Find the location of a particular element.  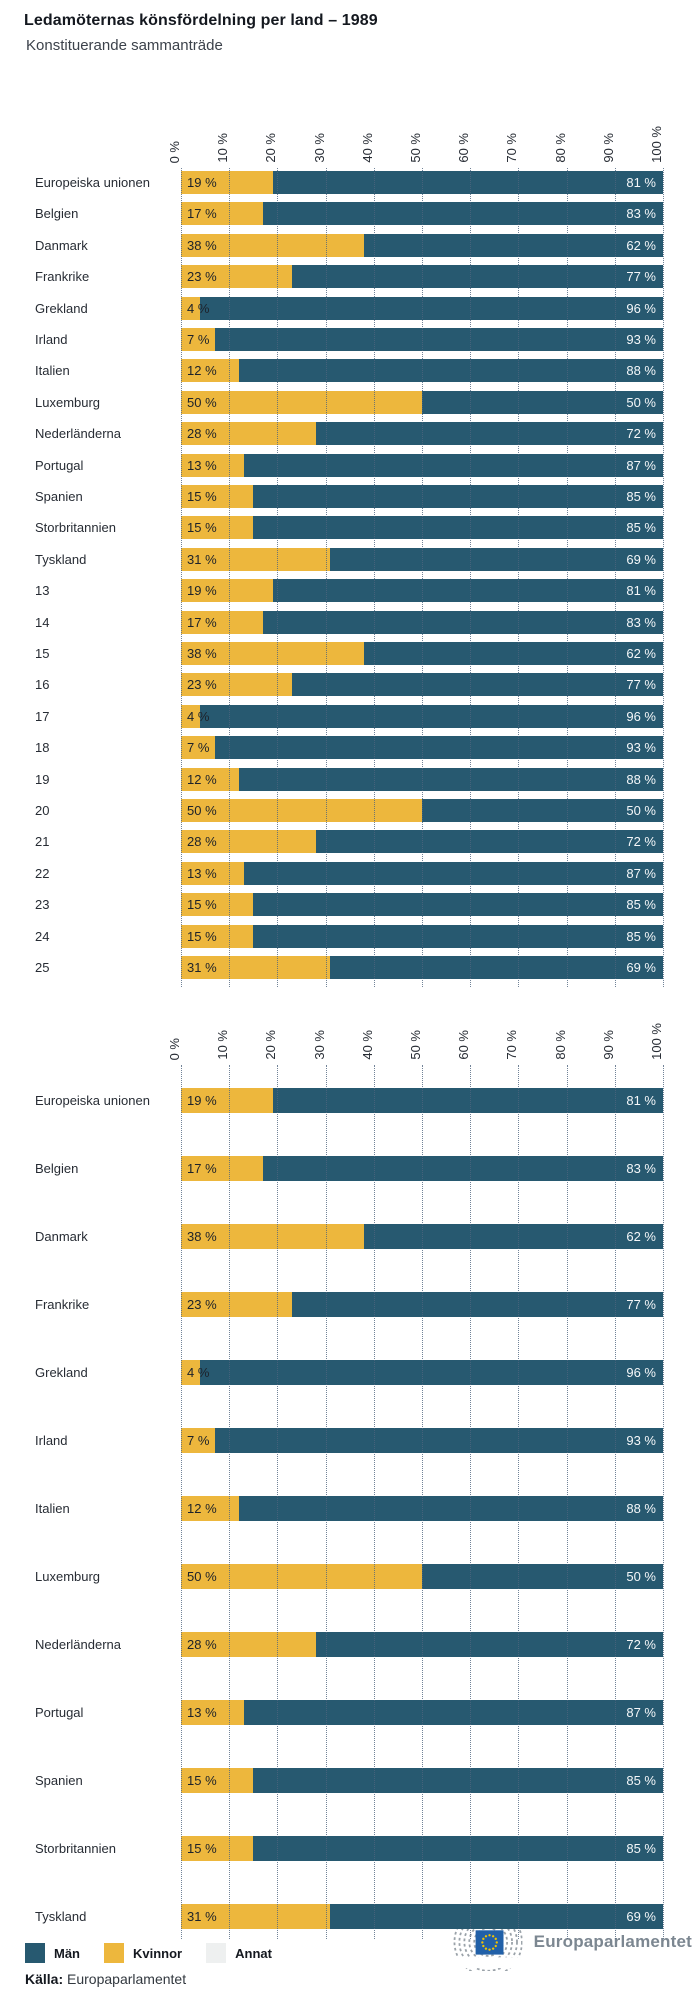

bar-row: 4 % 96 % is located at coordinates (422, 716).